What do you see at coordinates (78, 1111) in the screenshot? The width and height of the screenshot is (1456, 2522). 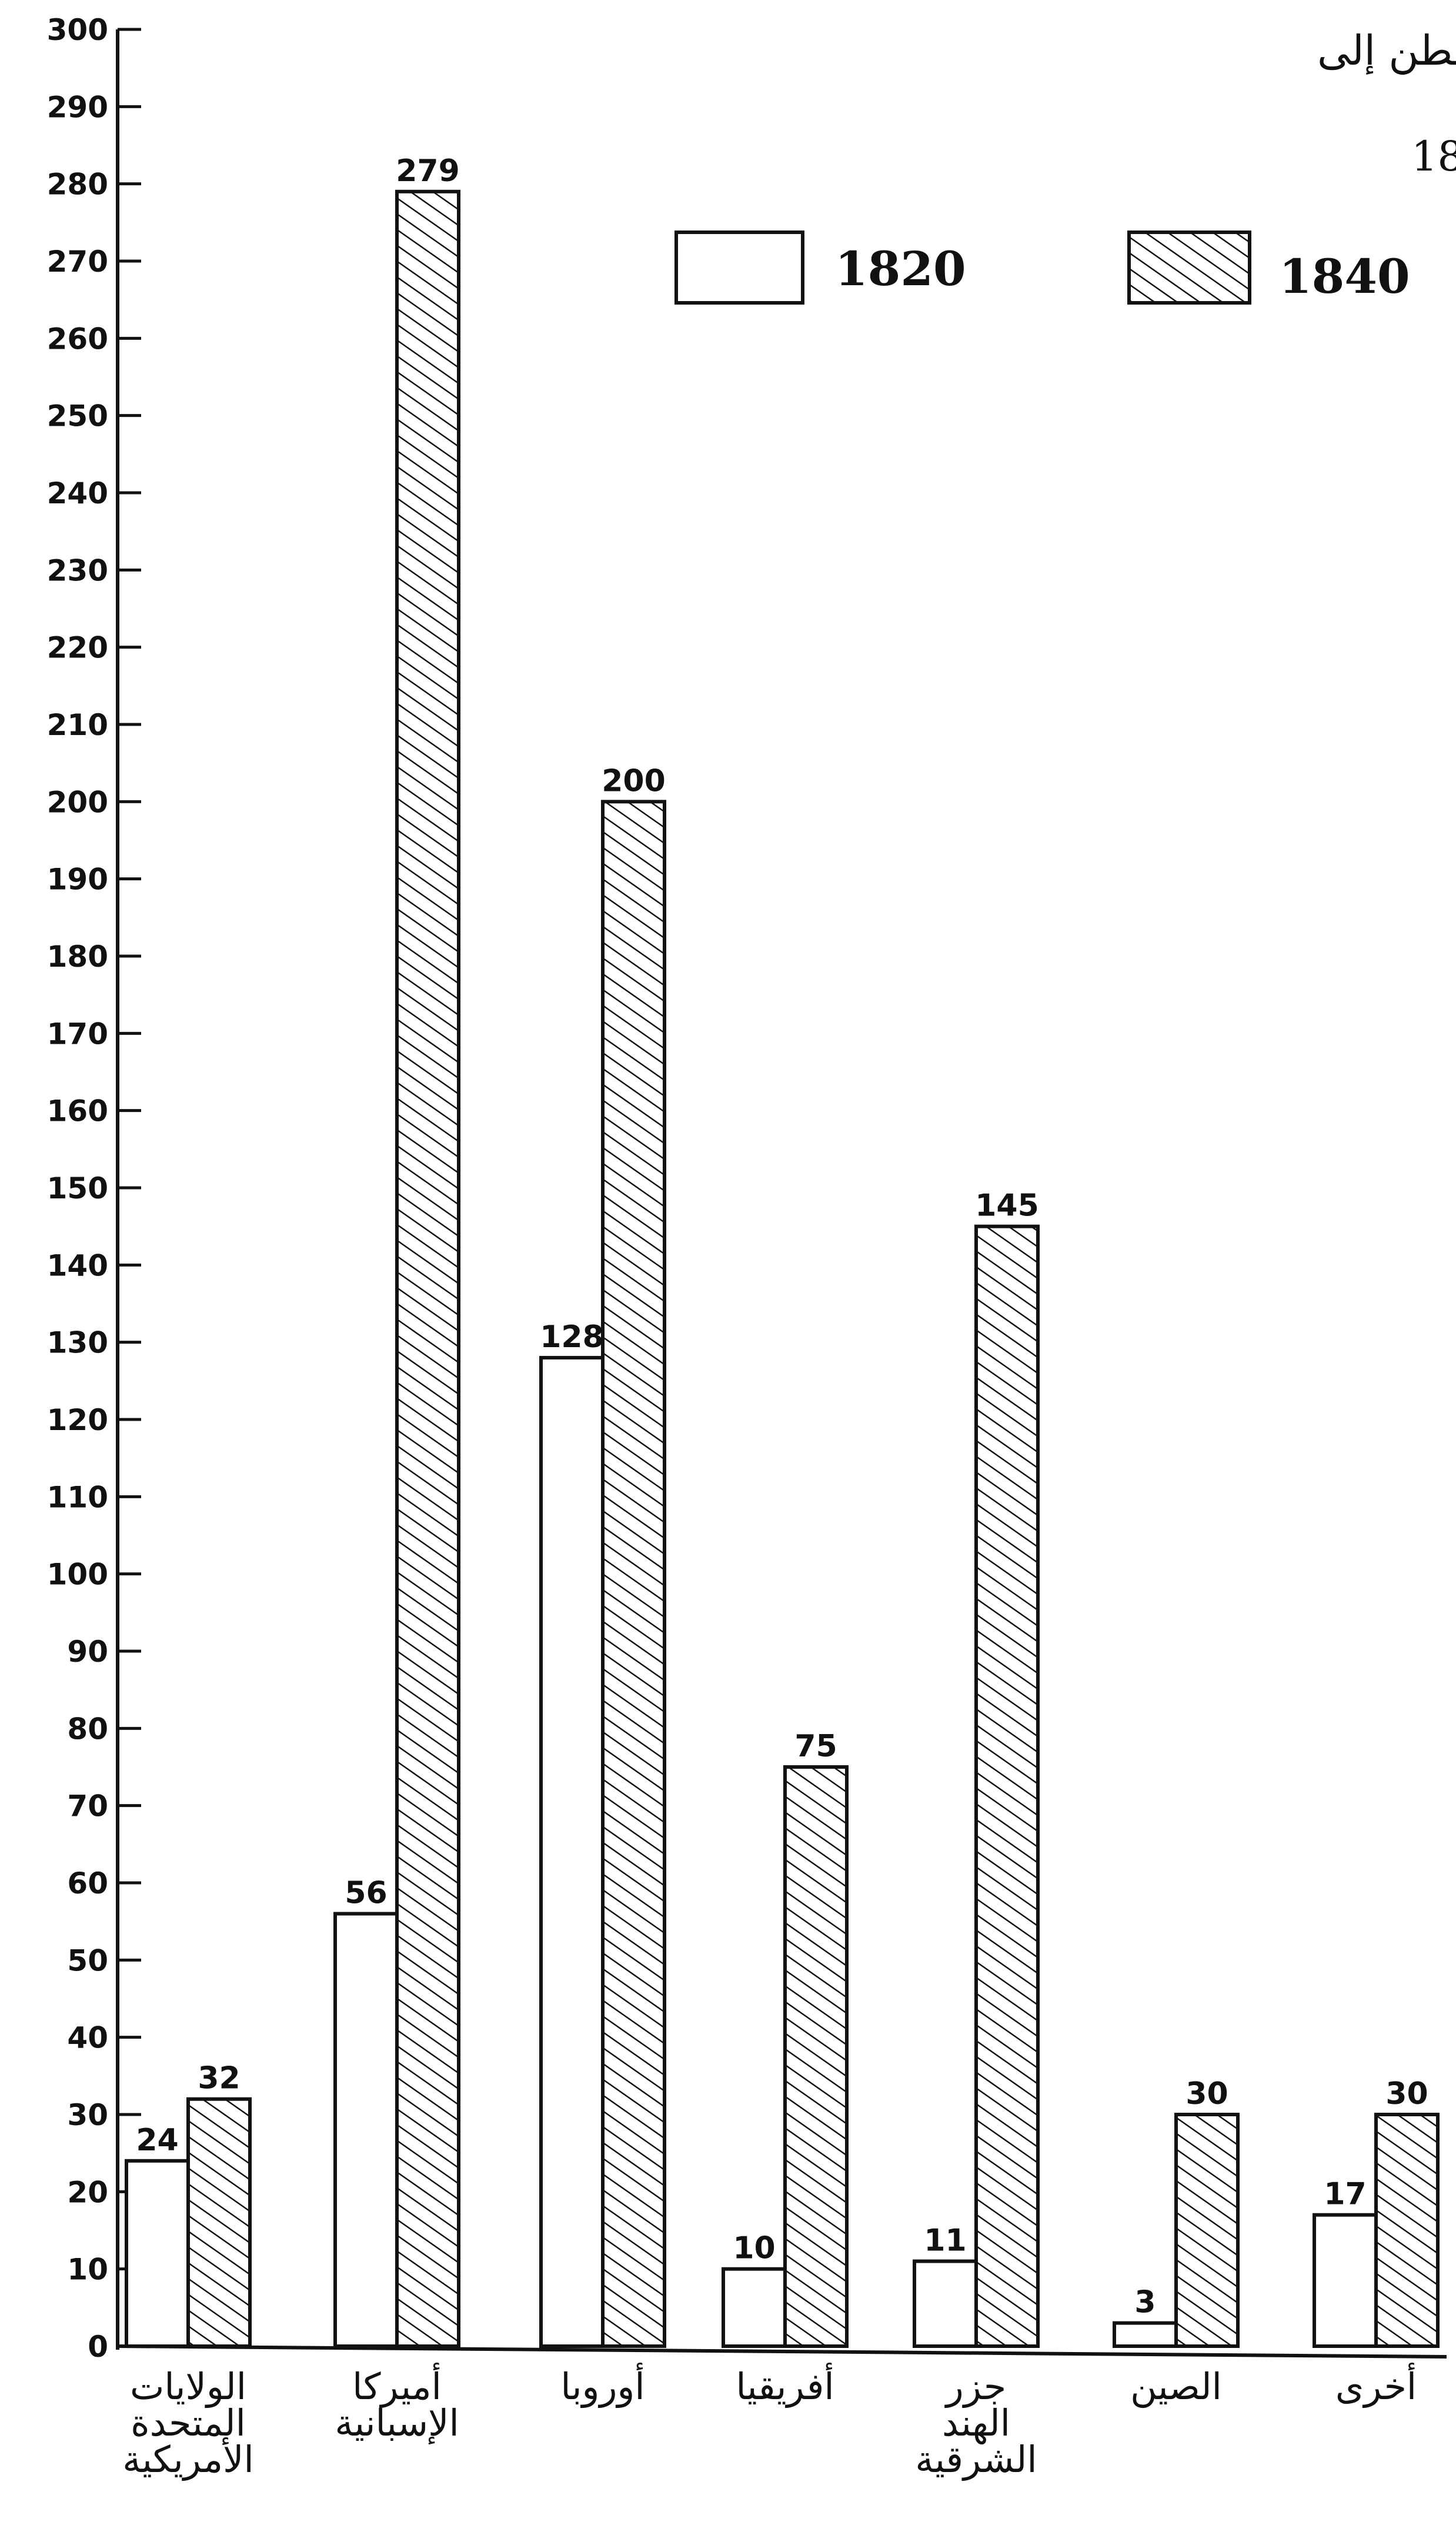 I see `y-tick-label: 160` at bounding box center [78, 1111].